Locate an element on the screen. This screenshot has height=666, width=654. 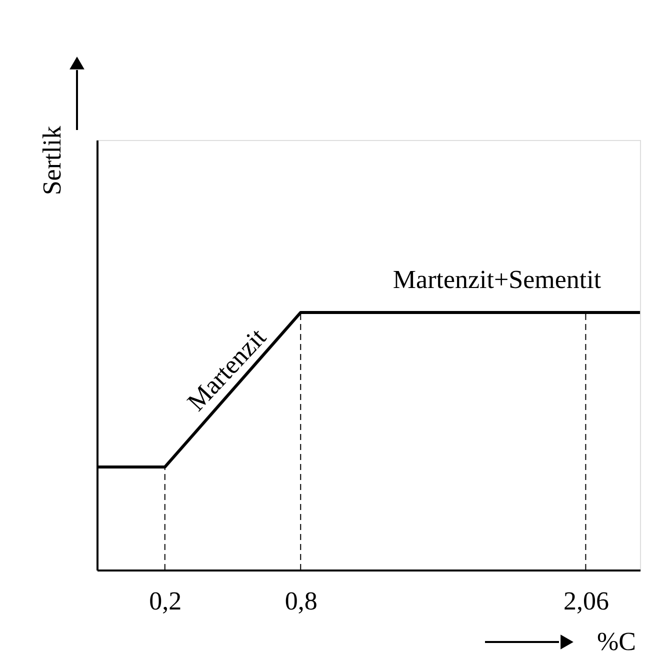
x-tick-label: 0,8 is located at coordinates (301, 601).